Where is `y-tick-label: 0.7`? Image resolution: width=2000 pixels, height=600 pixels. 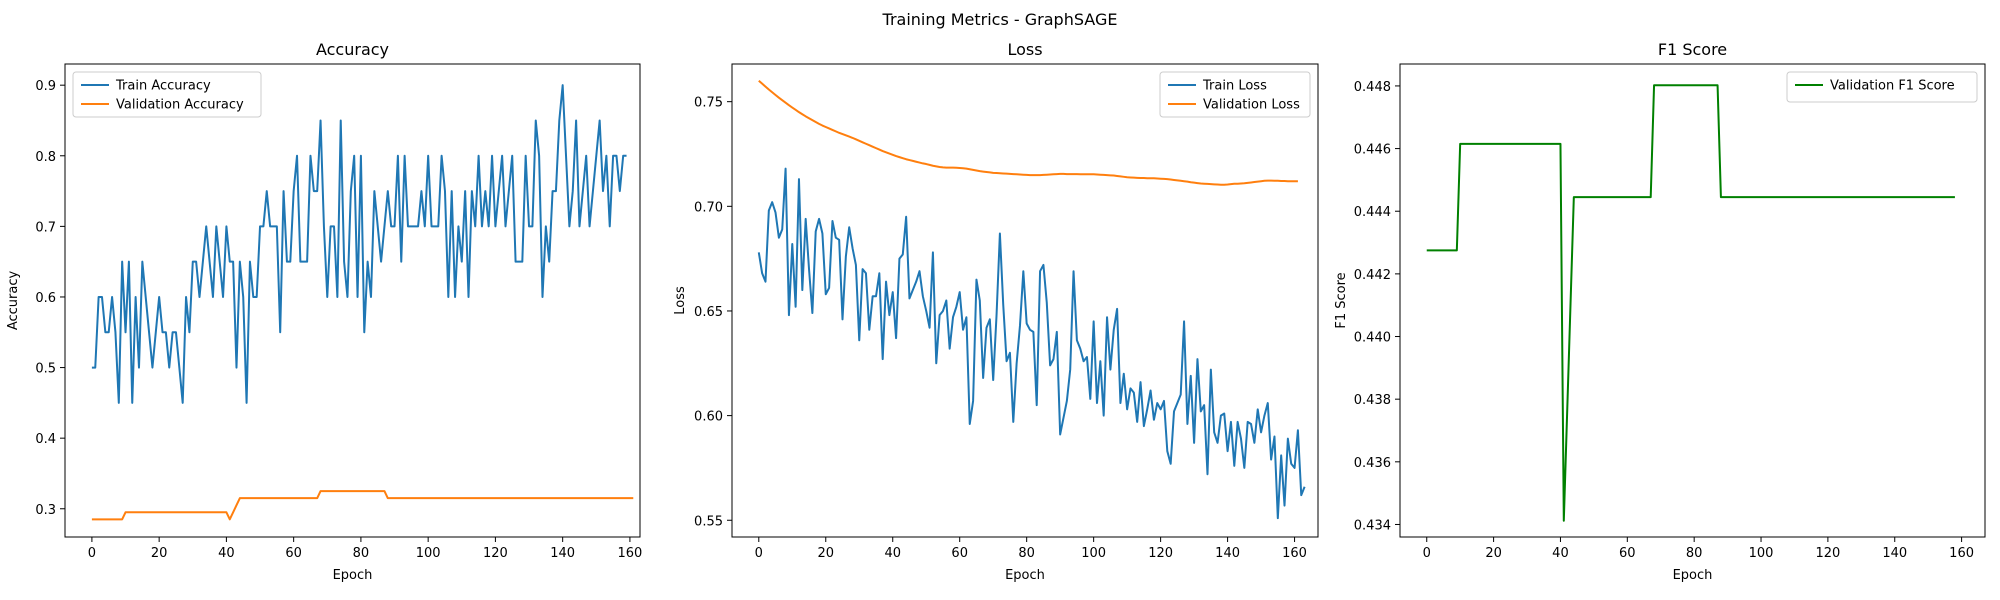 y-tick-label: 0.7 is located at coordinates (45, 227).